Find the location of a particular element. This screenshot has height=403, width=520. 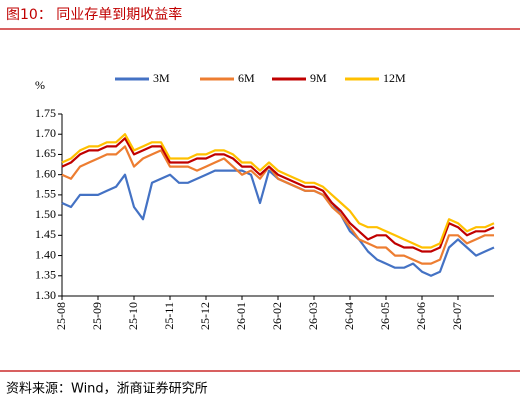

y-tick-label: 1.30 is located at coordinates (45, 295).